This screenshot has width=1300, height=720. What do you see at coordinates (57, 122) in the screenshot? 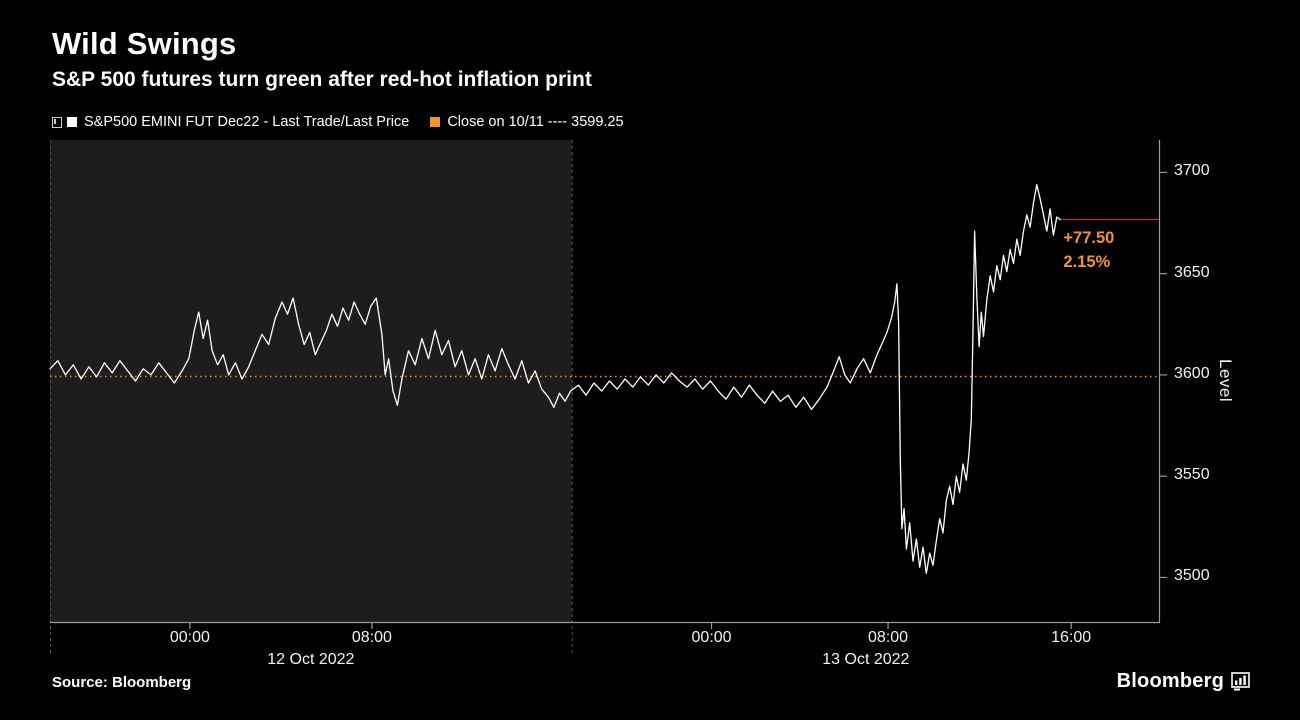
I see `chart-key-icon` at bounding box center [57, 122].